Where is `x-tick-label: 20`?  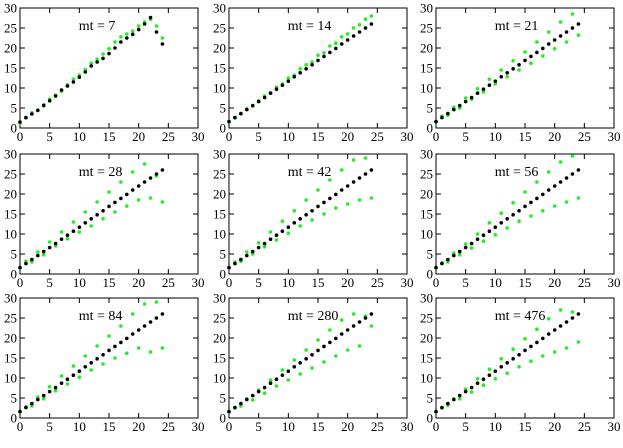
x-tick-label: 20 is located at coordinates (347, 282).